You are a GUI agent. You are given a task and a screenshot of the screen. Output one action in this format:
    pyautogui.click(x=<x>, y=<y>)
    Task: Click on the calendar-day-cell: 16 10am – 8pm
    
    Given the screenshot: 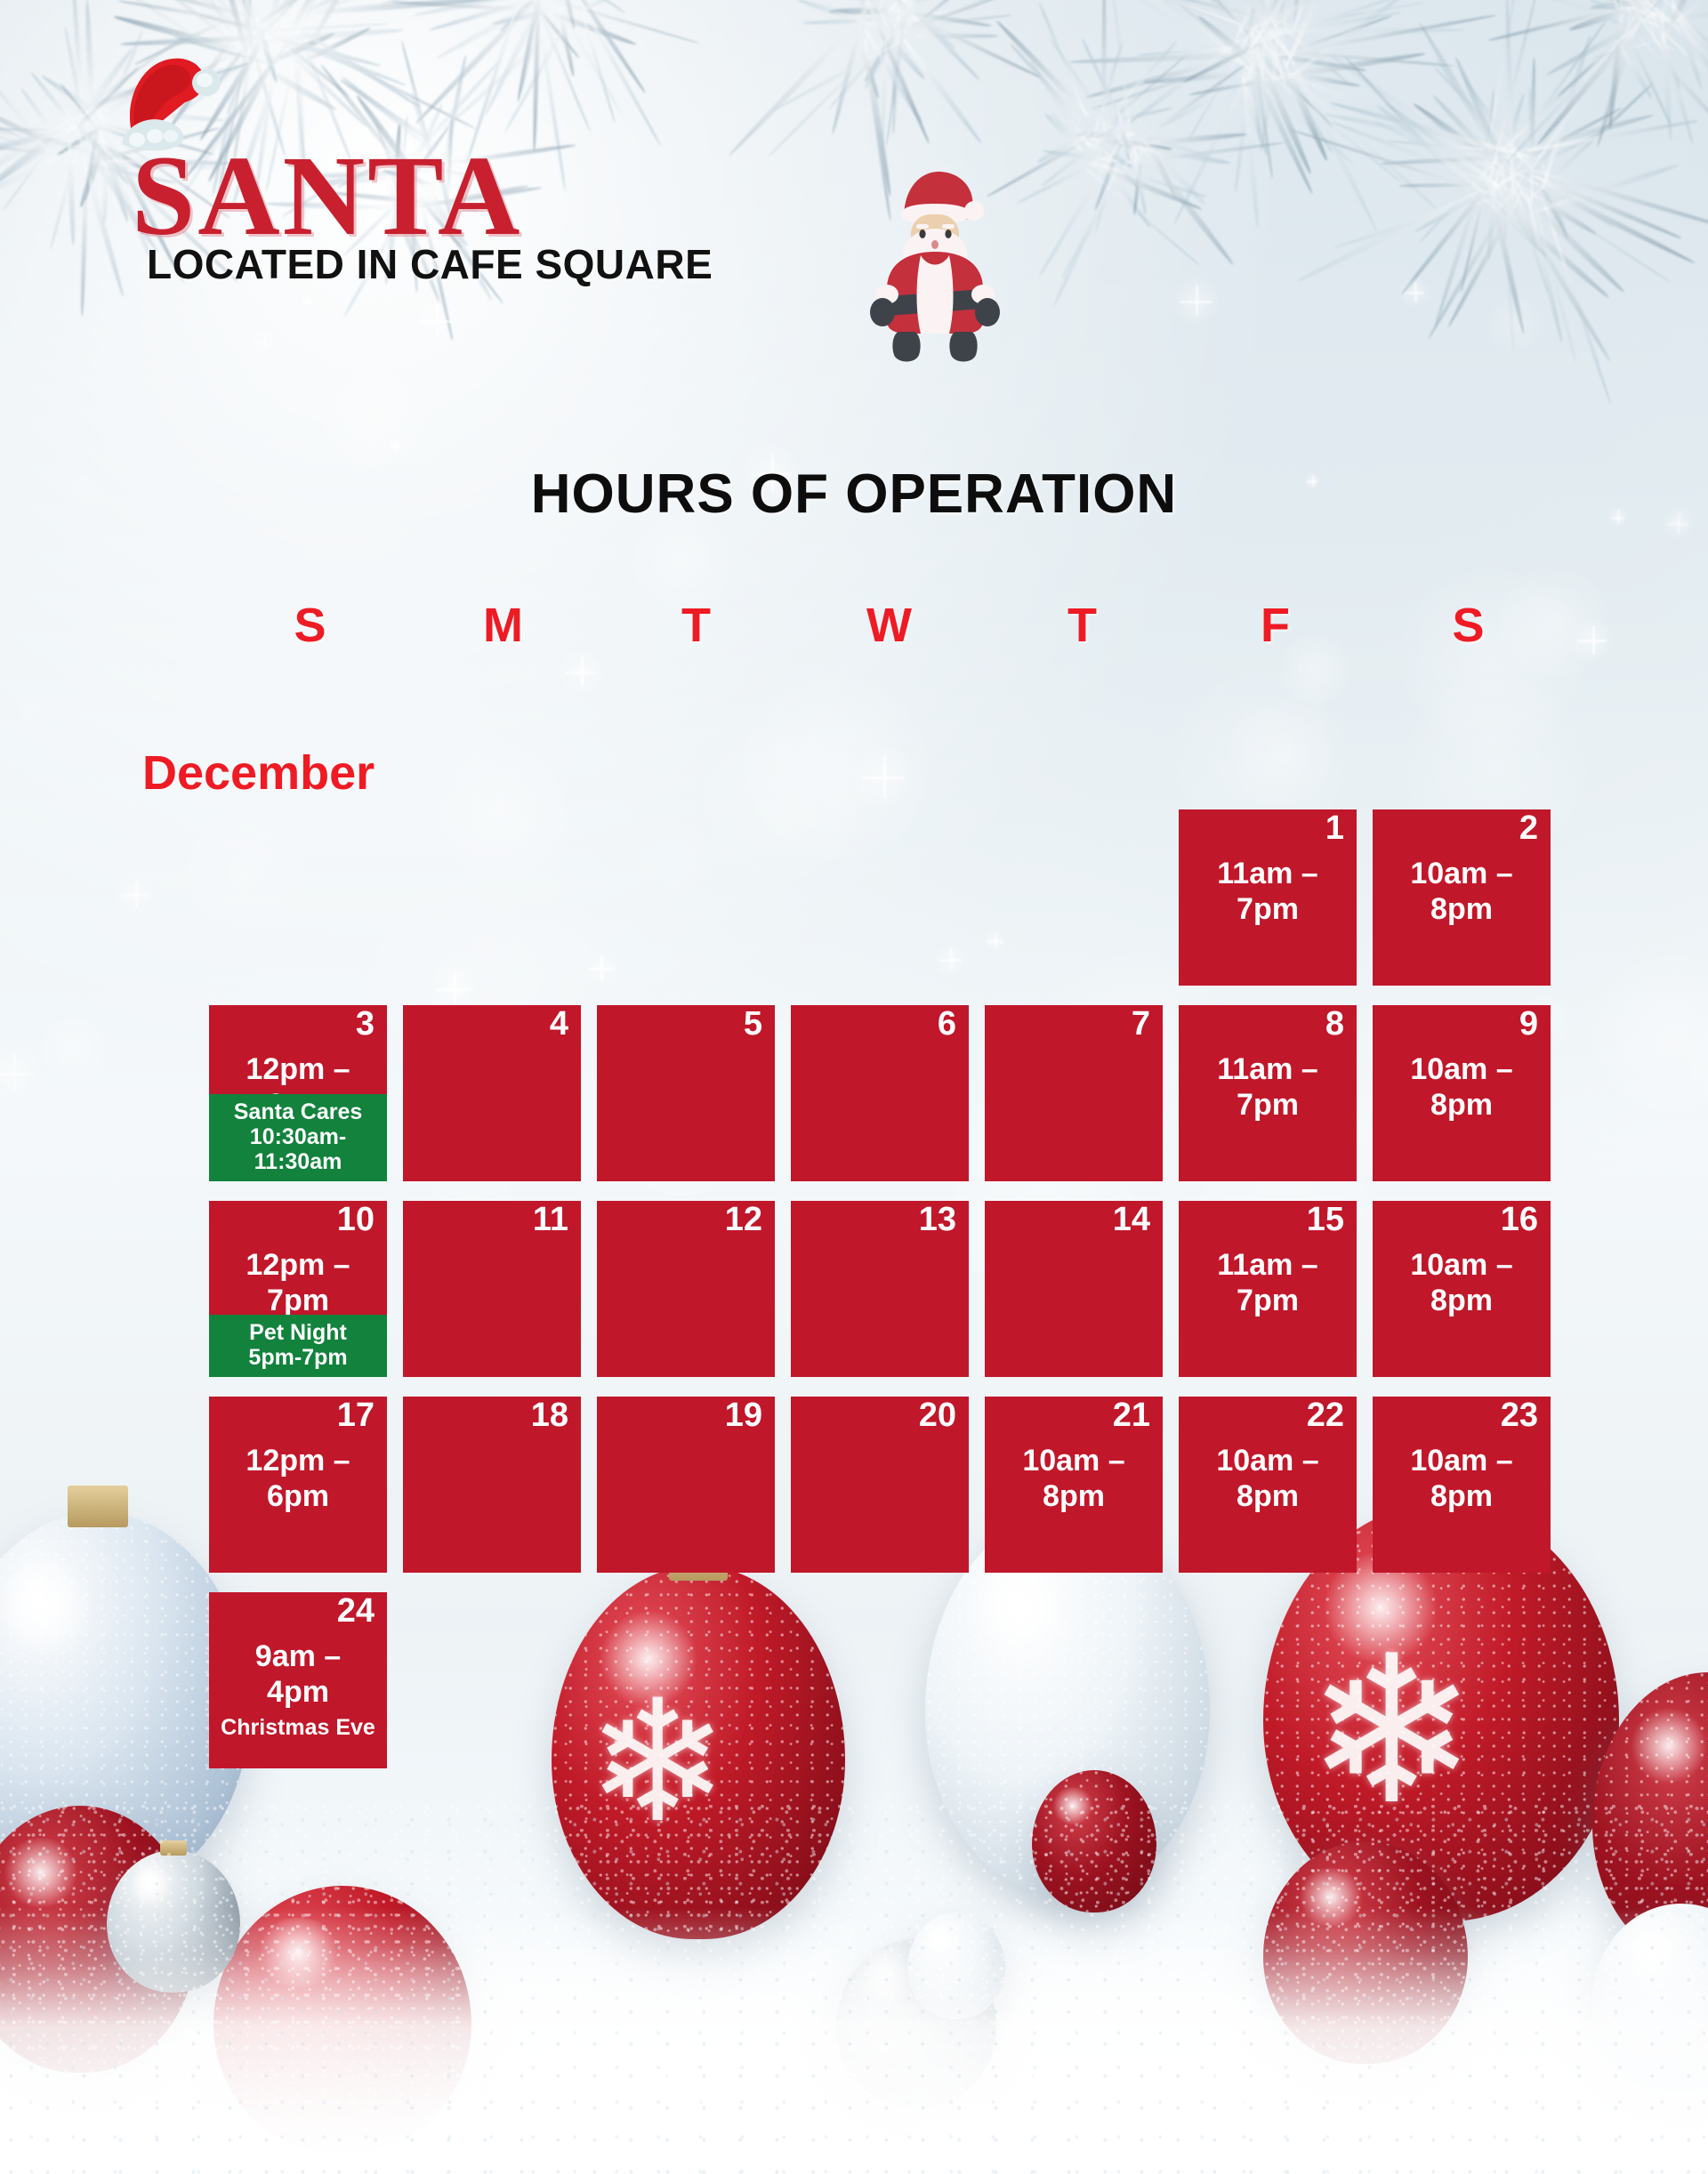 What is the action you would take?
    pyautogui.click(x=1462, y=1289)
    